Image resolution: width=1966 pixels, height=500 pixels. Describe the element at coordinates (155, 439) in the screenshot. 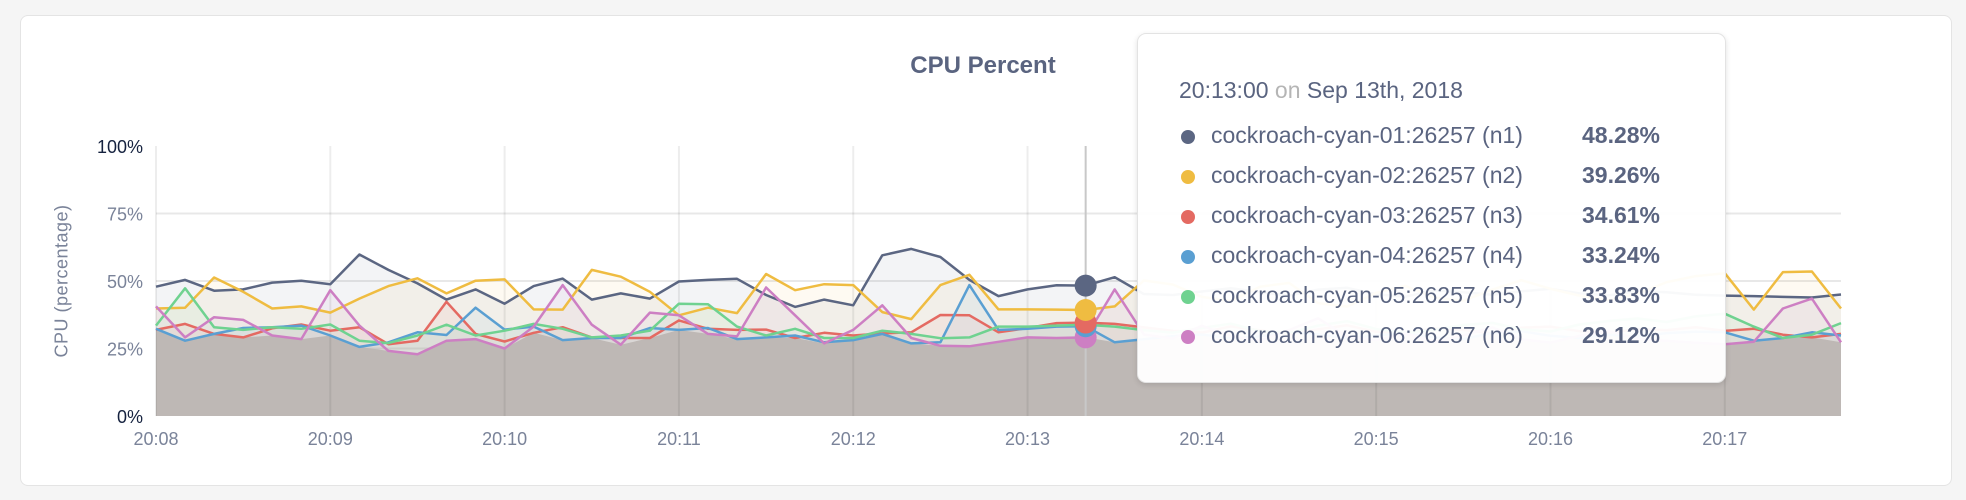

I see `x-tick-label: 20:08` at that location.